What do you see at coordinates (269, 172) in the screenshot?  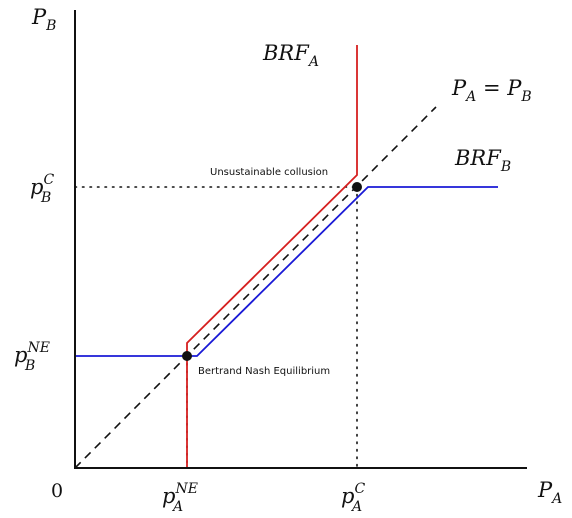 I see `collusion-annotation: Unsustainable collusion` at bounding box center [269, 172].